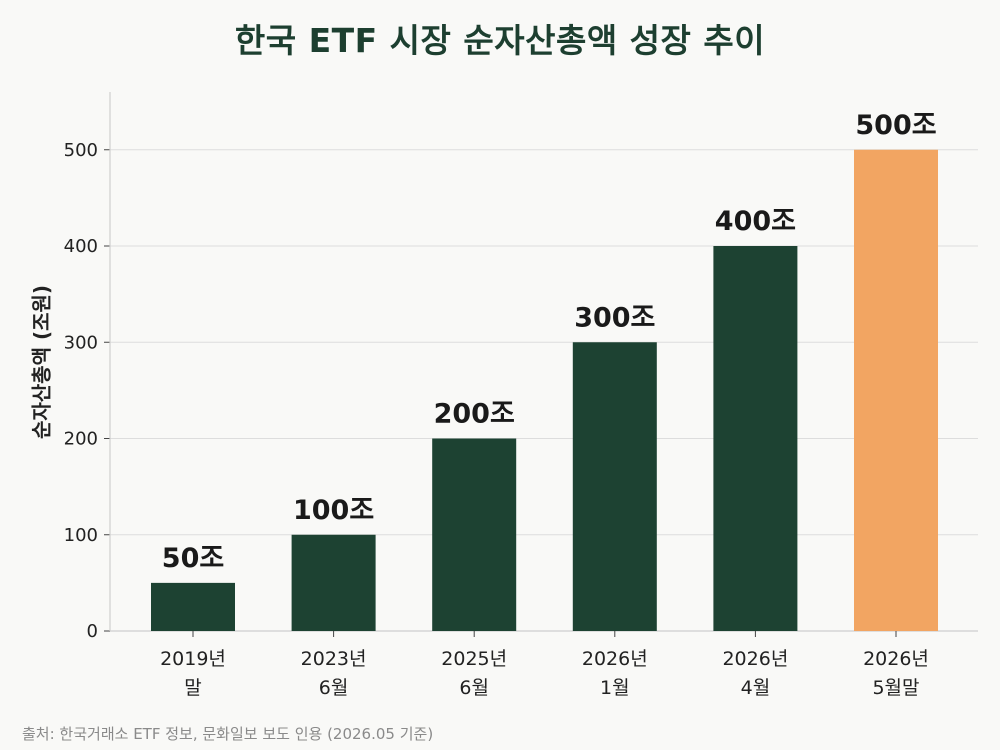 The height and width of the screenshot is (750, 1000). What do you see at coordinates (193, 659) in the screenshot?
I see `x-tick-label: 2019년` at bounding box center [193, 659].